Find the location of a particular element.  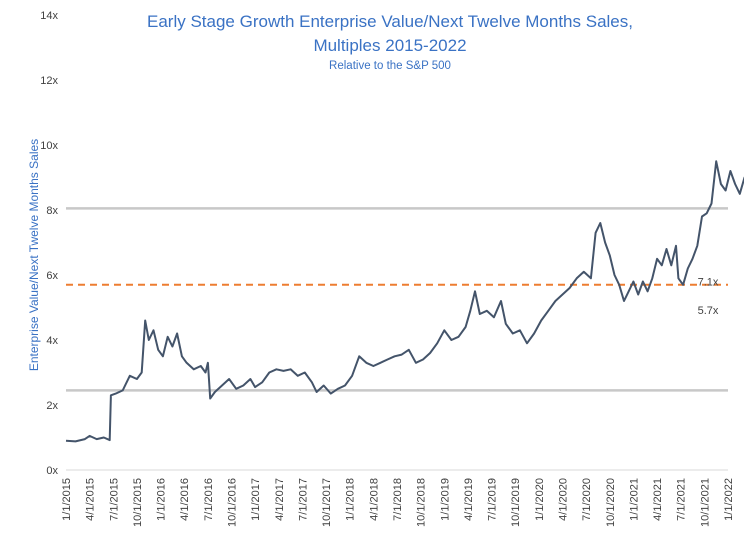

x-tick-label: 10/1/2016 is located at coordinates (233, 502).